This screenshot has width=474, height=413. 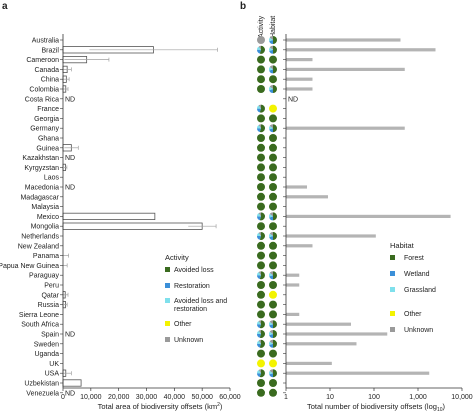 I want to click on bar-b-macedonia, so click(x=296, y=187).